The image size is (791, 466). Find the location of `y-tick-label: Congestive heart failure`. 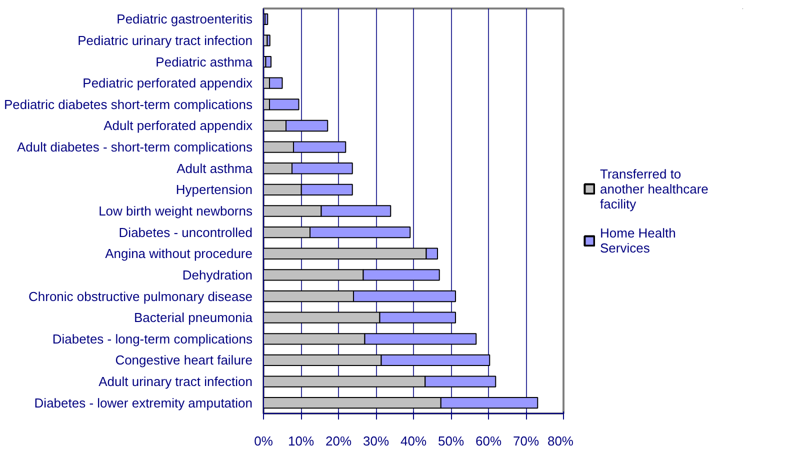

y-tick-label: Congestive heart failure is located at coordinates (184, 360).